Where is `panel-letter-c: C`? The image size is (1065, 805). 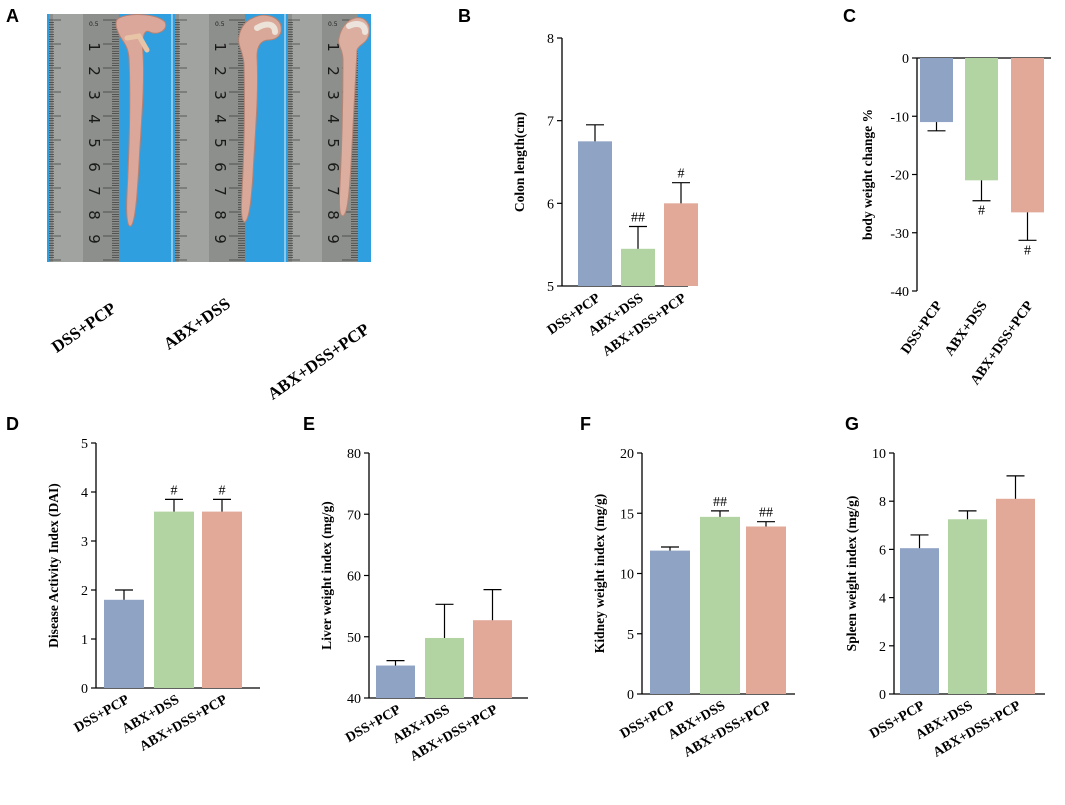
panel-letter-c: C is located at coordinates (849, 16).